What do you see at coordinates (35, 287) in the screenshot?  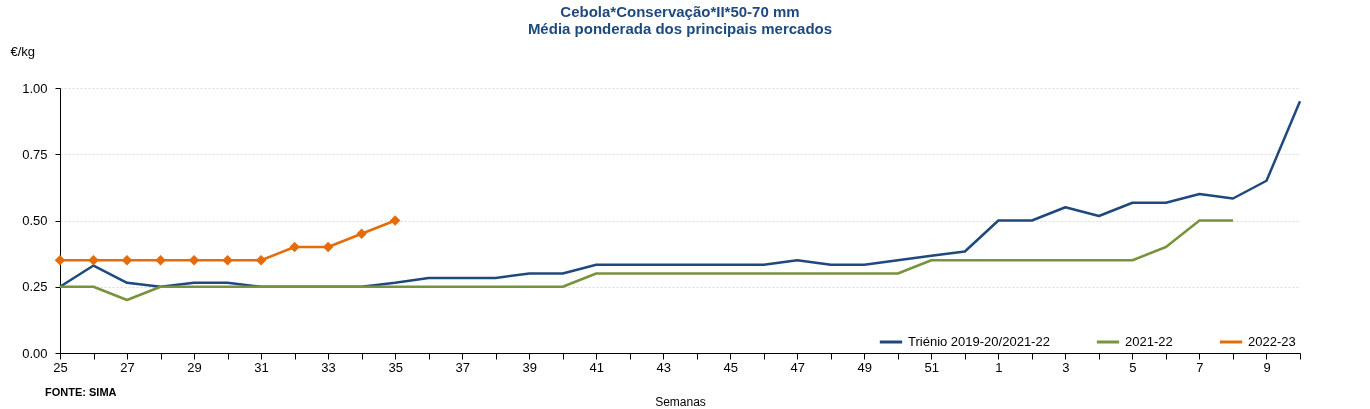 I see `y-tick-label: 0.25` at bounding box center [35, 287].